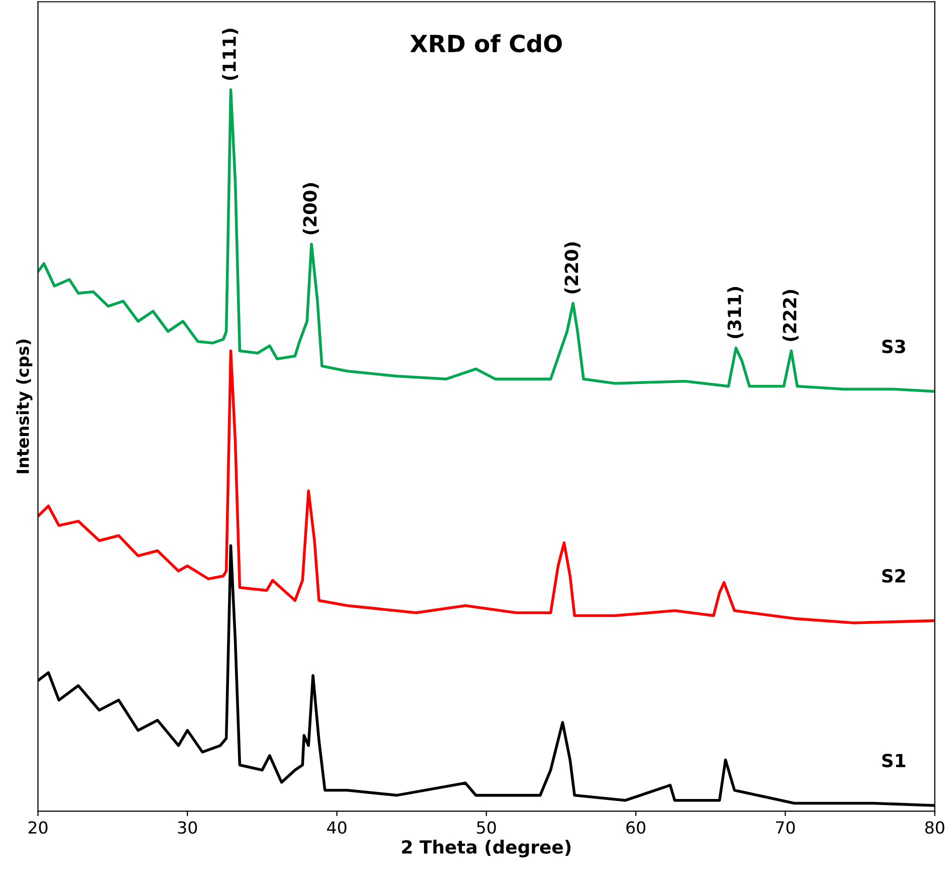 The height and width of the screenshot is (876, 949). I want to click on x-tick-label: 20, so click(38, 827).